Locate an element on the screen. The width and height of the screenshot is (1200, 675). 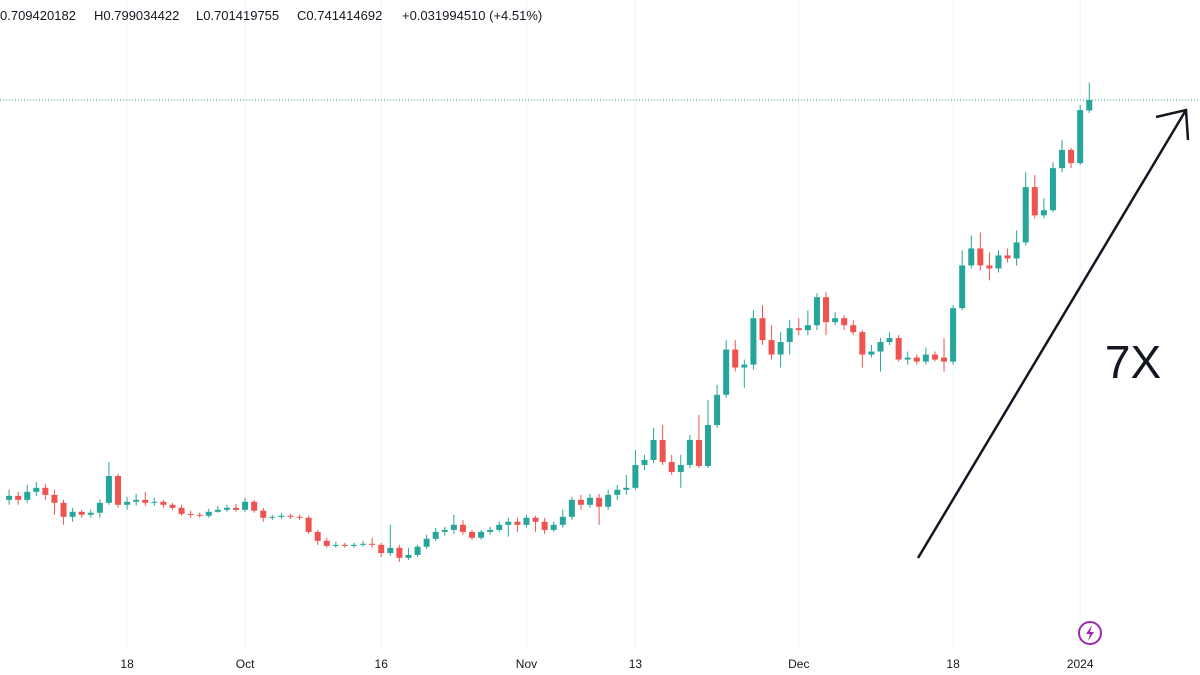
x-tick-label: Oct is located at coordinates (245, 664).